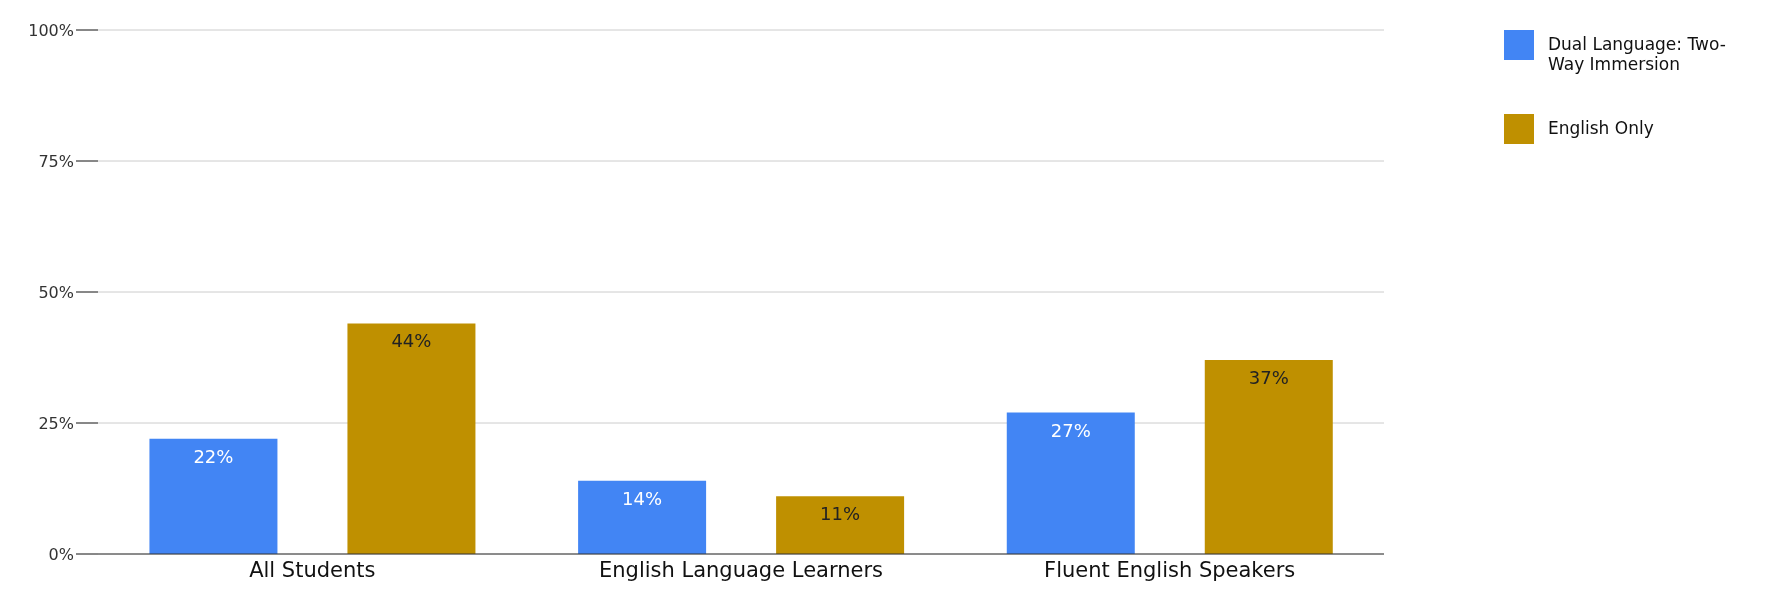  Describe the element at coordinates (1268, 378) in the screenshot. I see `text: 37%` at that location.